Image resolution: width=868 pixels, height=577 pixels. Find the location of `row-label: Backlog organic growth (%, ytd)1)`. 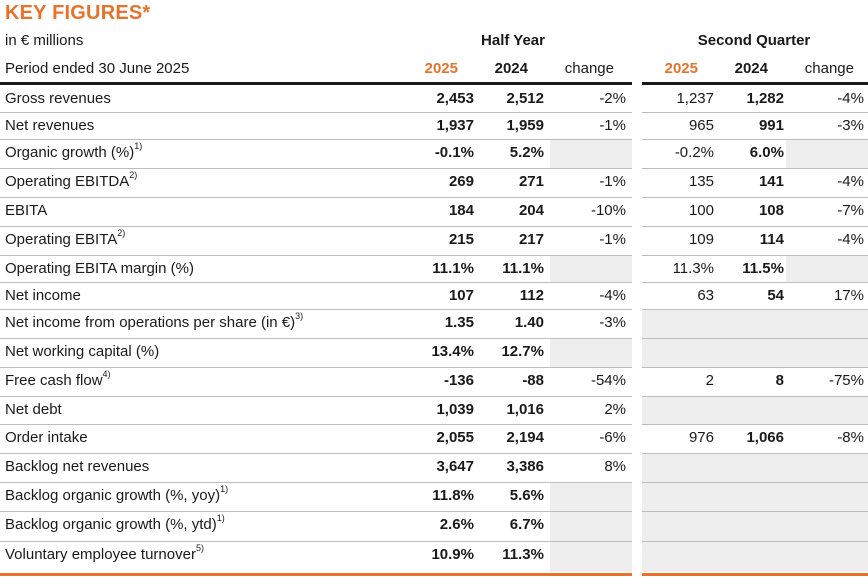

row-label: Backlog organic growth (%, ytd)1) is located at coordinates (115, 523).